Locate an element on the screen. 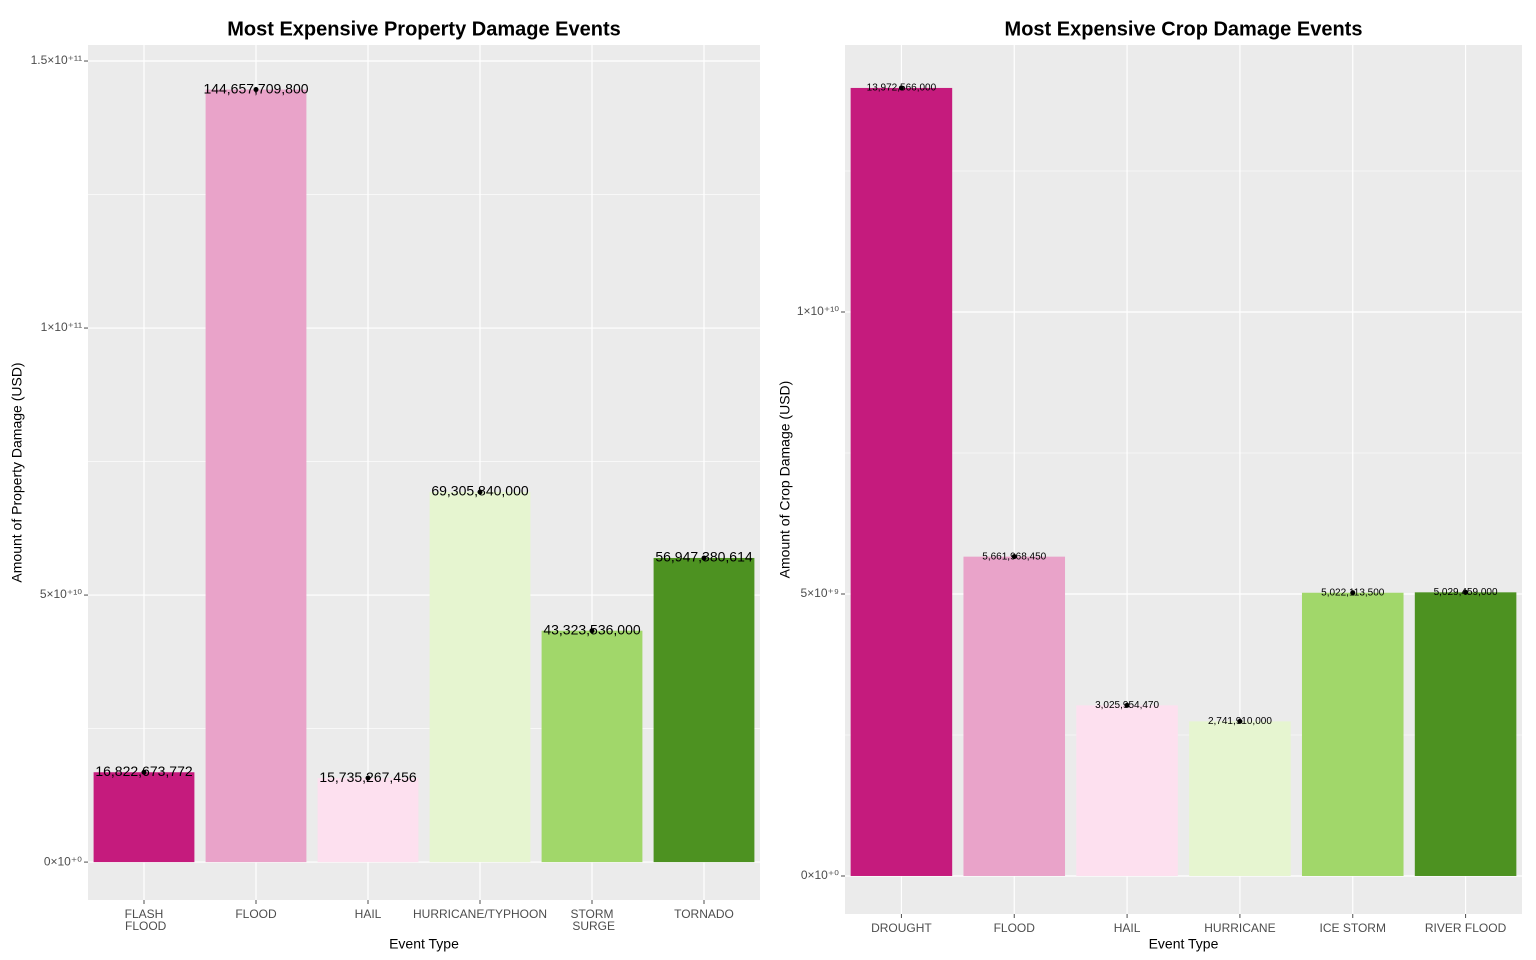 Image resolution: width=1536 pixels, height=960 pixels. x-tick-label: FLASH FLOOD is located at coordinates (144, 920).